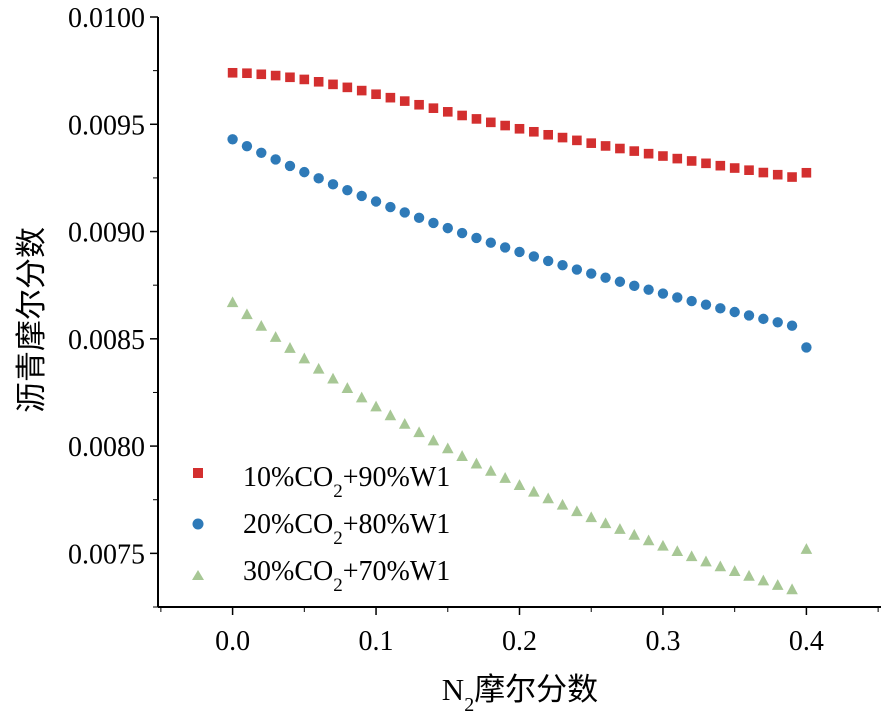  I want to click on legend-label-series-1: 10%CO2+90%W1, so click(346, 482).